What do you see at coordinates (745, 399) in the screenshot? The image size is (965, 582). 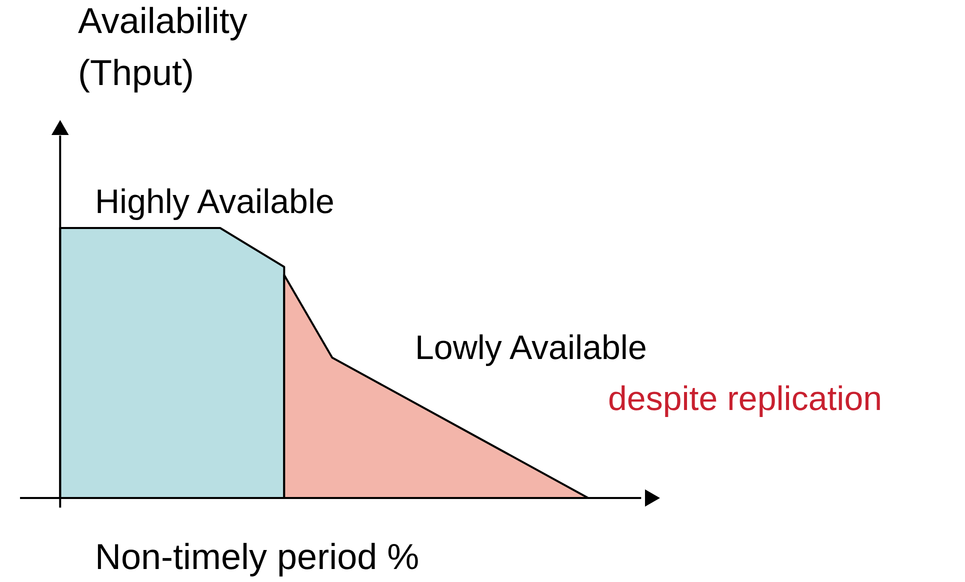 I see `text: despite replication` at bounding box center [745, 399].